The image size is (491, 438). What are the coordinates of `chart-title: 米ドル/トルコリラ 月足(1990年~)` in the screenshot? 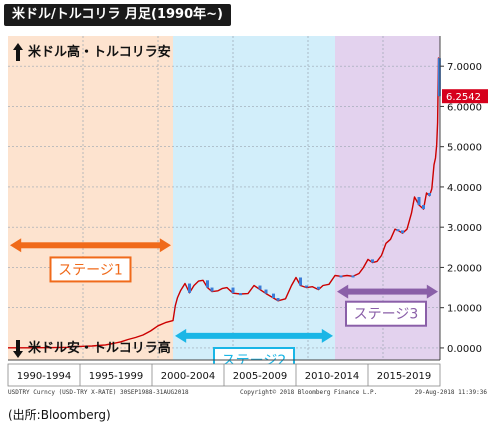 It's located at (117, 15).